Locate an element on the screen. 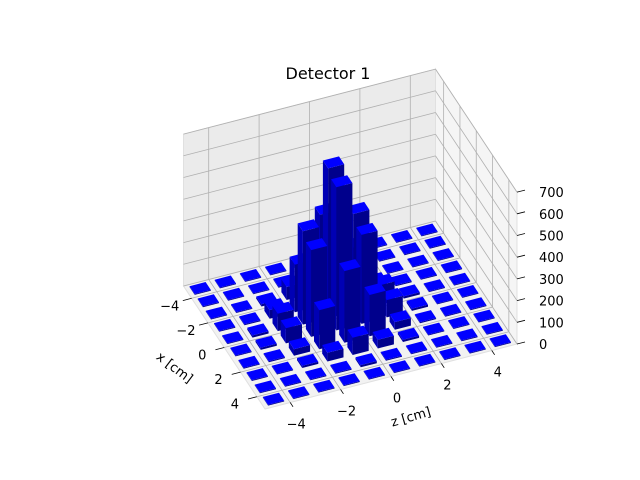 Image resolution: width=640 pixels, height=480 pixels. count-tick-label: 500 is located at coordinates (551, 237).